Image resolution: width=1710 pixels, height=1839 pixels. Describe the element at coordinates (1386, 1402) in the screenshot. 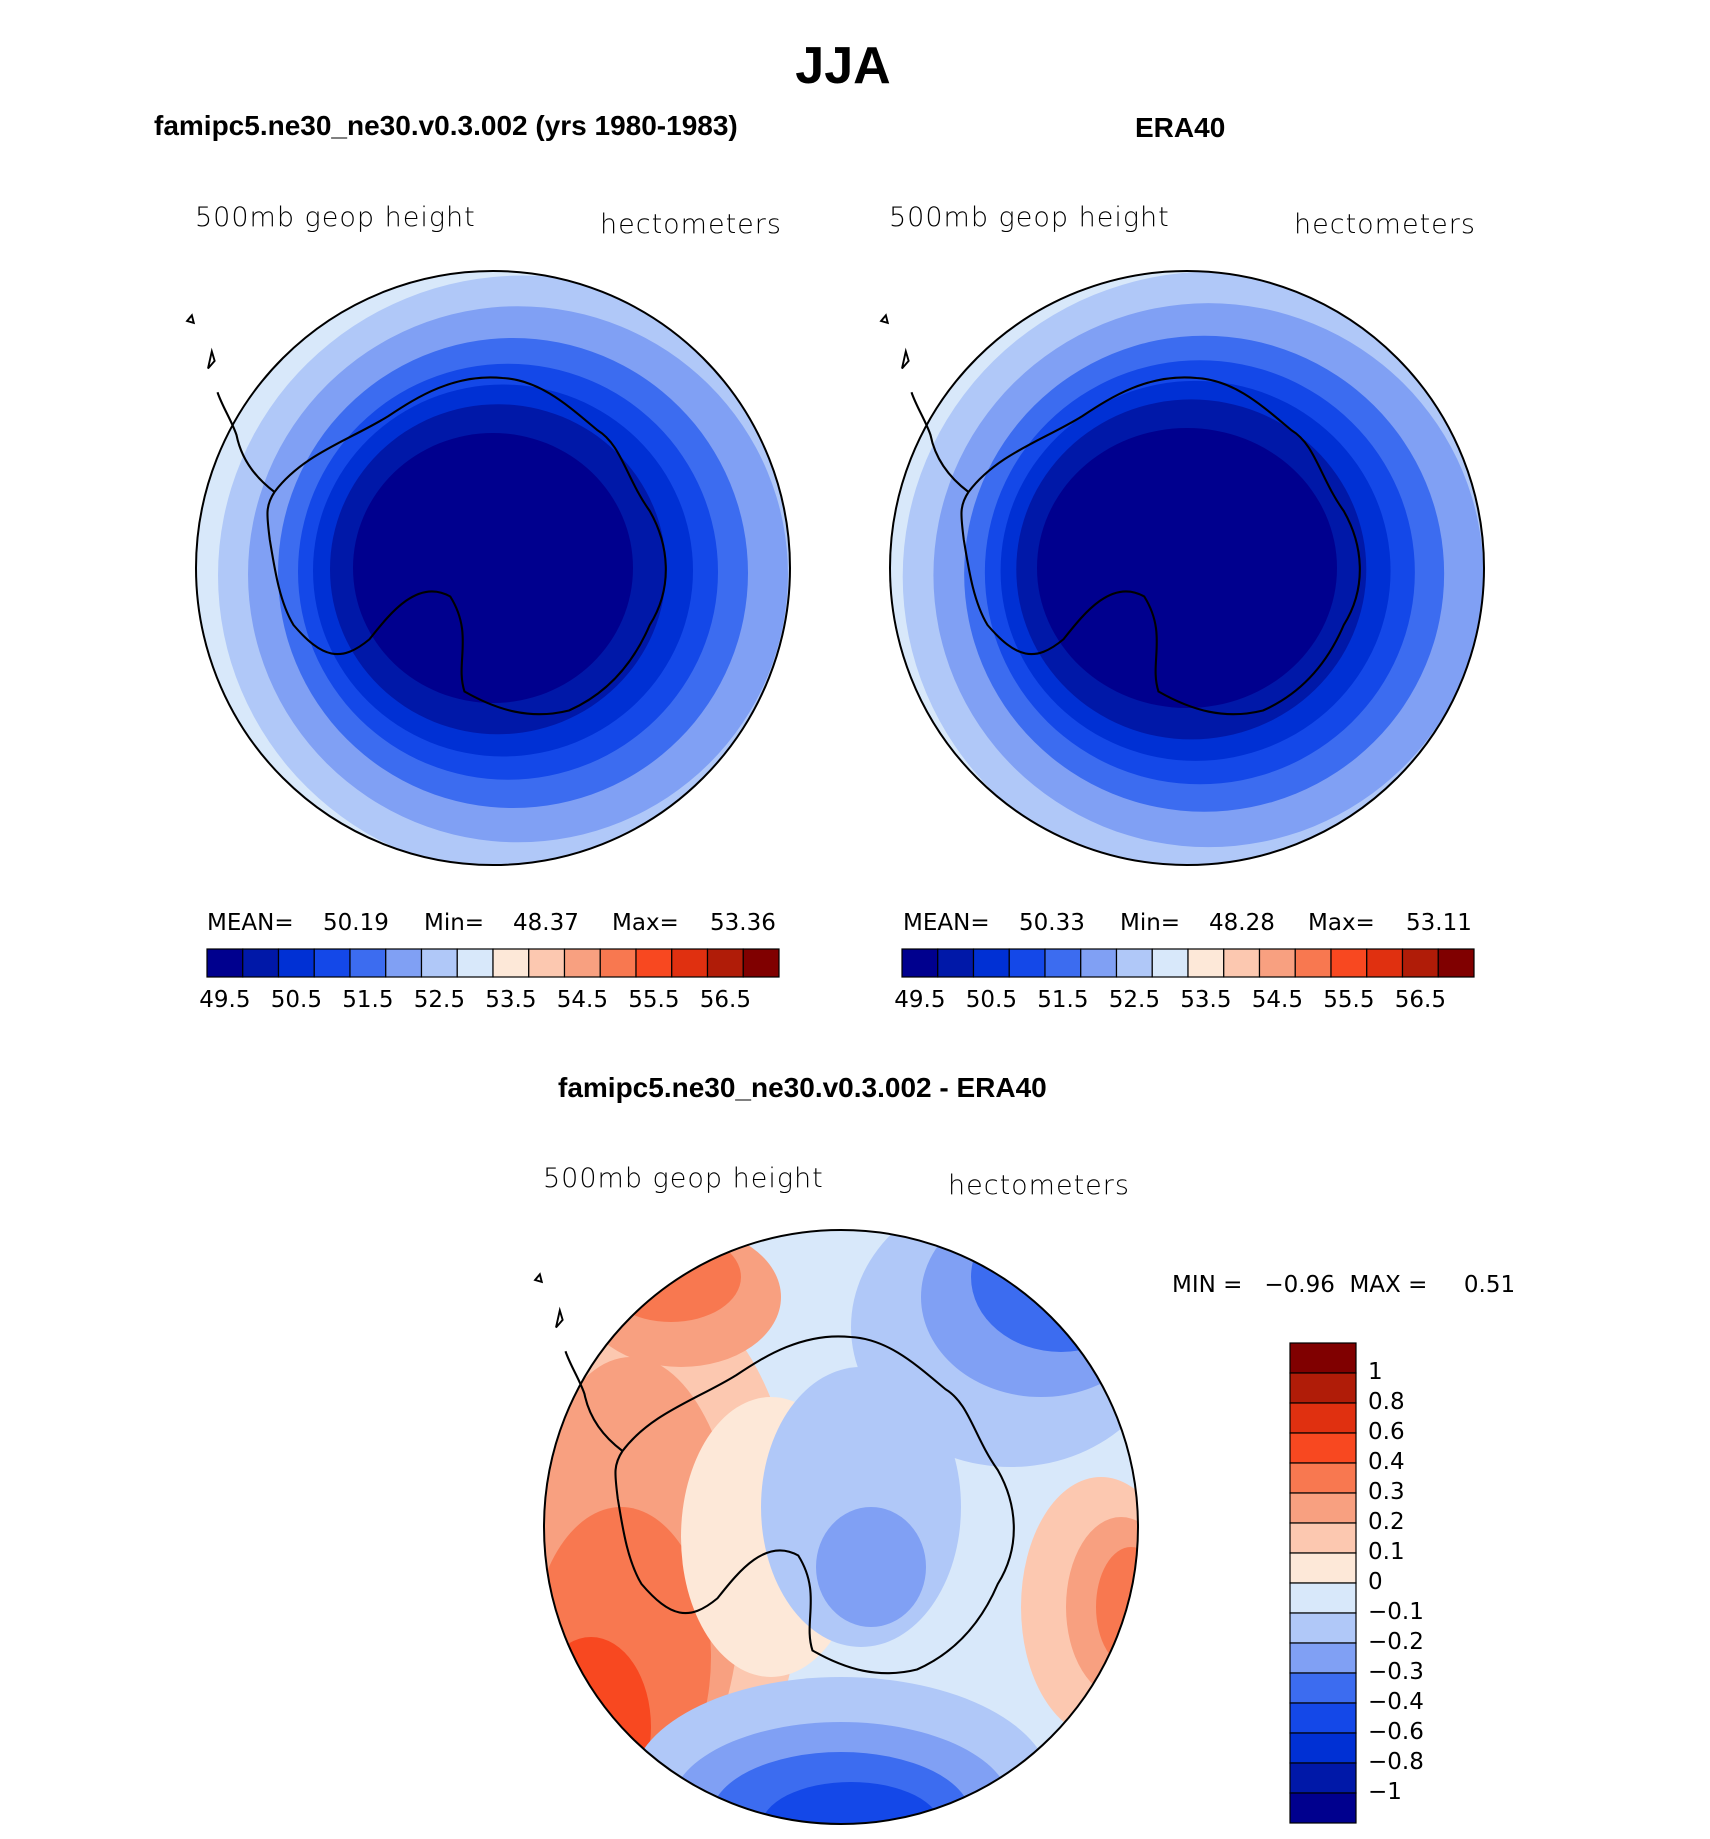

I see `colorbar-tick-label: 0.8` at that location.